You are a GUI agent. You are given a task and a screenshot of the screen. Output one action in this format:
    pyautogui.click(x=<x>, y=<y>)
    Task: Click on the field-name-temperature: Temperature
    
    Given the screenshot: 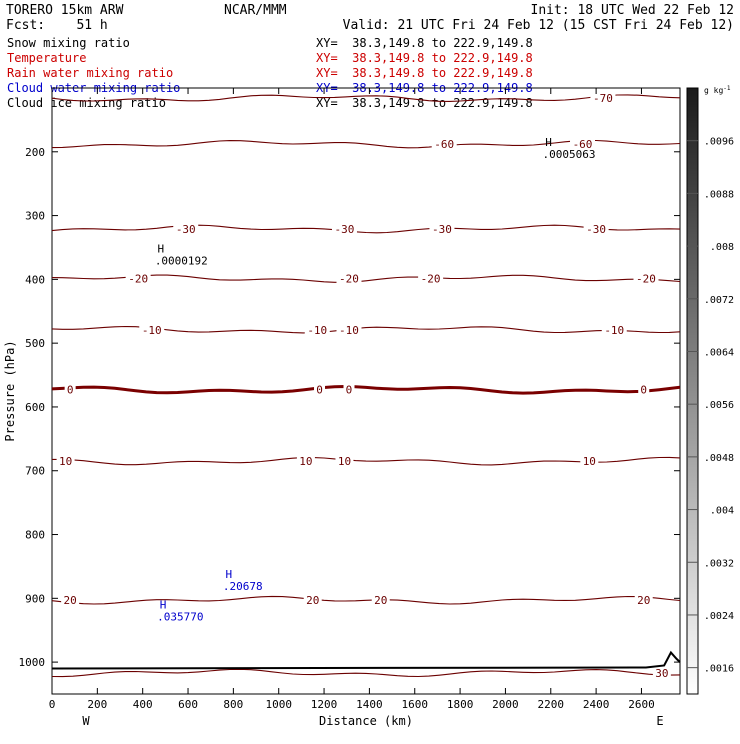 What is the action you would take?
    pyautogui.click(x=46, y=58)
    